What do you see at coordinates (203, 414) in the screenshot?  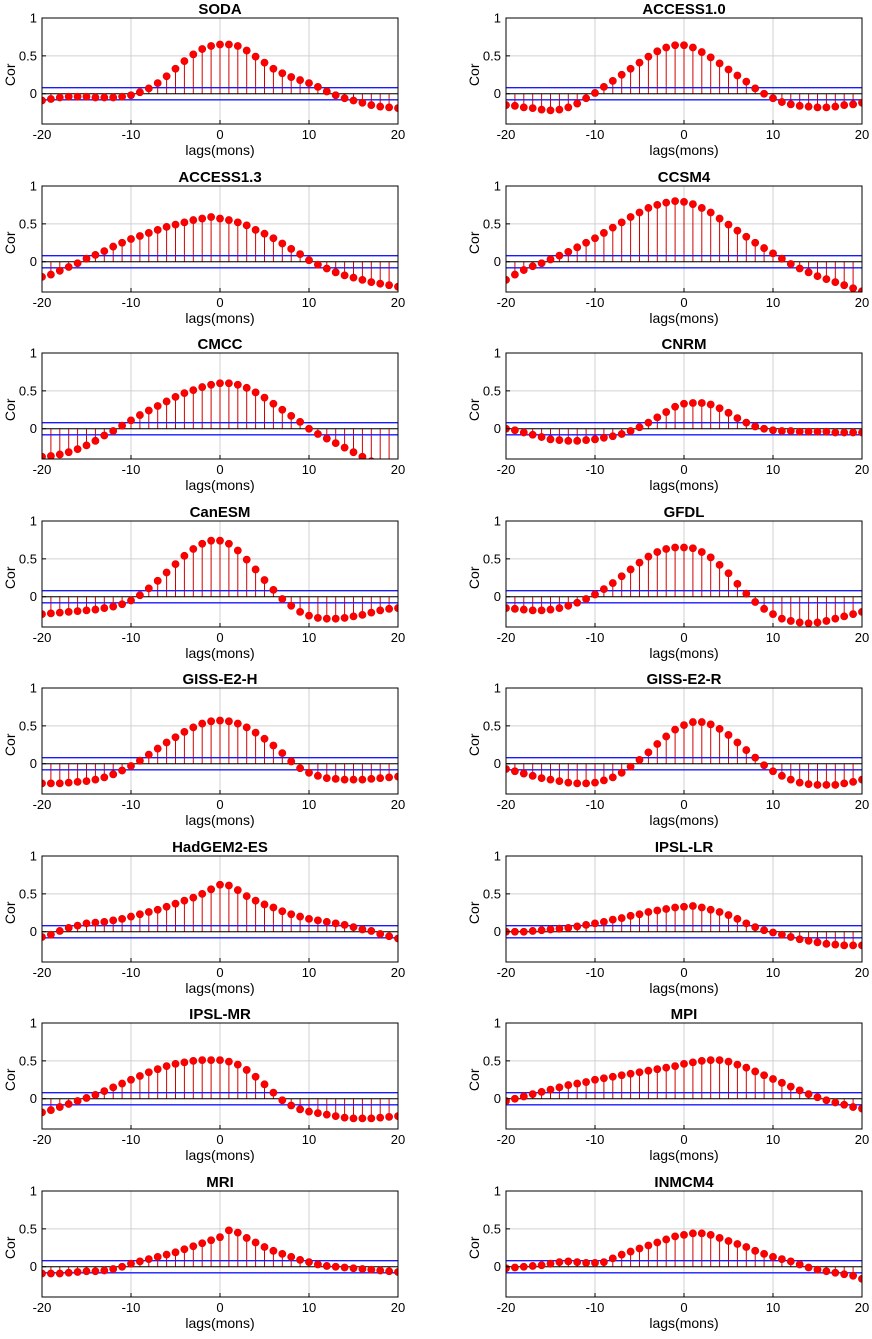 I see `subplot-cmcc: -20 -10 0 10 20 0 0.5 1 CMCC lags(mons) Cor` at bounding box center [203, 414].